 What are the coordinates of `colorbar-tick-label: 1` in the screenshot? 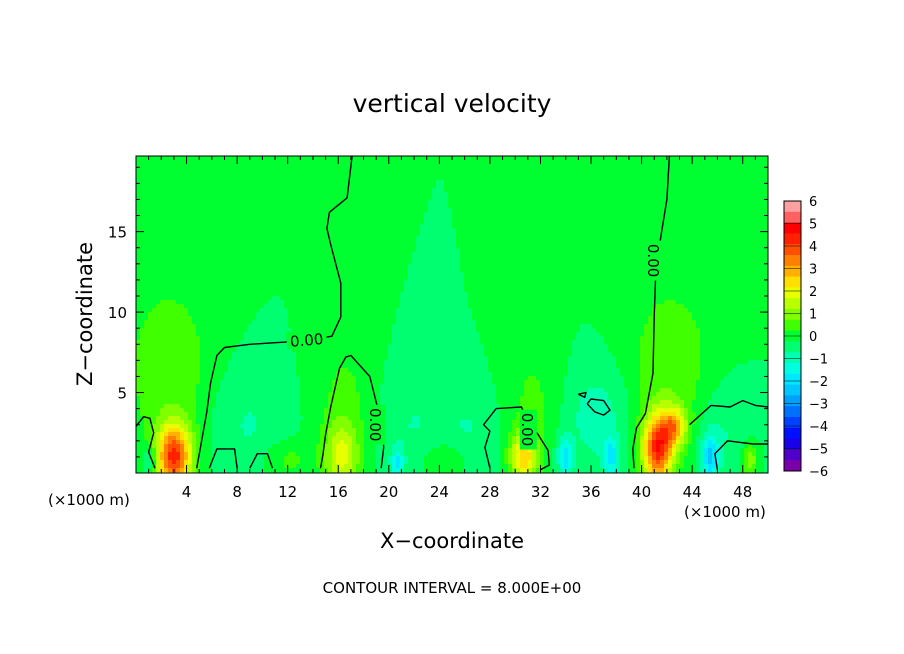 It's located at (813, 315).